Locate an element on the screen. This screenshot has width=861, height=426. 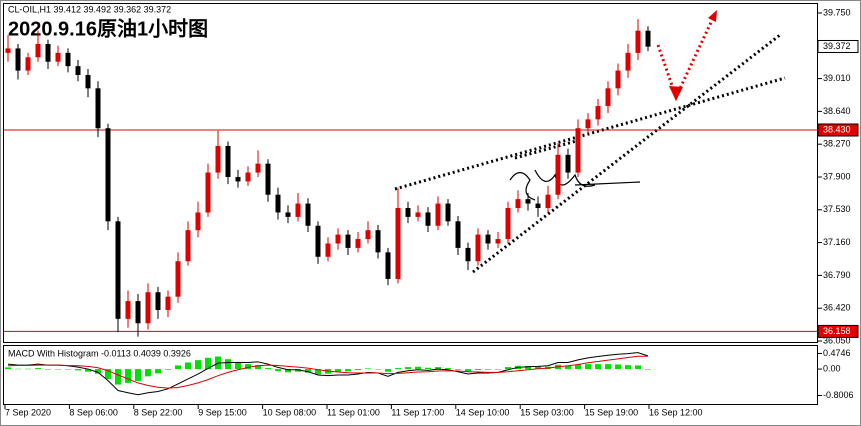
y-tick-label: 38.270 is located at coordinates (837, 144).